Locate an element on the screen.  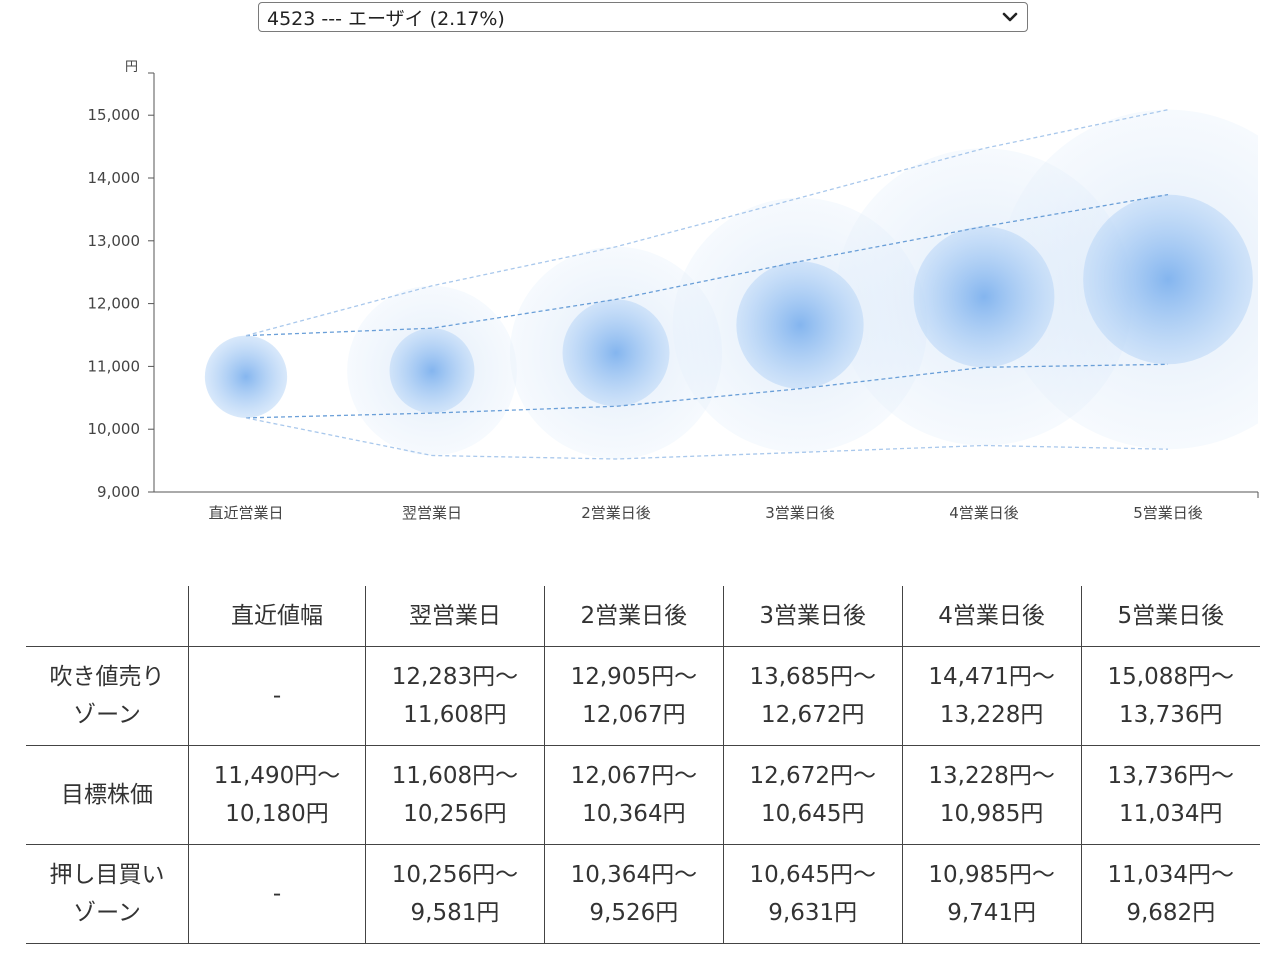
header-cell: 2営業日後 is located at coordinates (633, 616).